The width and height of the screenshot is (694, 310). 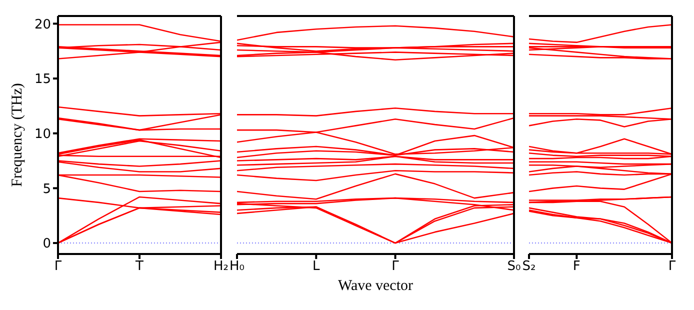 I want to click on x-axis-title: Wave vector, so click(x=376, y=286).